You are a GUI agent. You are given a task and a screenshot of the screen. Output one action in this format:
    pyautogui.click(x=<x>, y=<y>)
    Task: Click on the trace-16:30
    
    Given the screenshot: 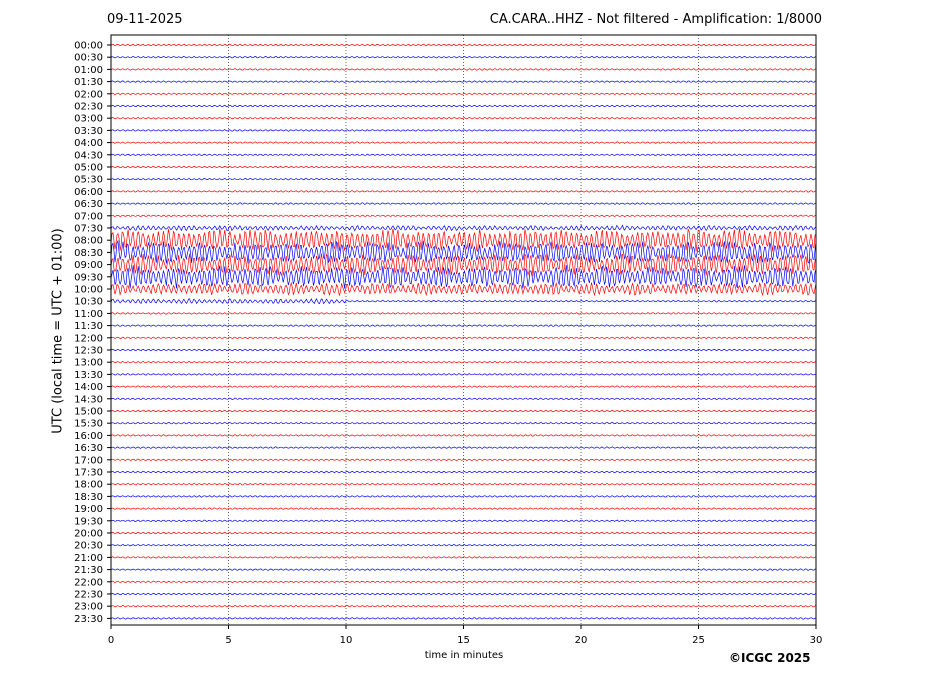 What is the action you would take?
    pyautogui.click(x=463, y=447)
    